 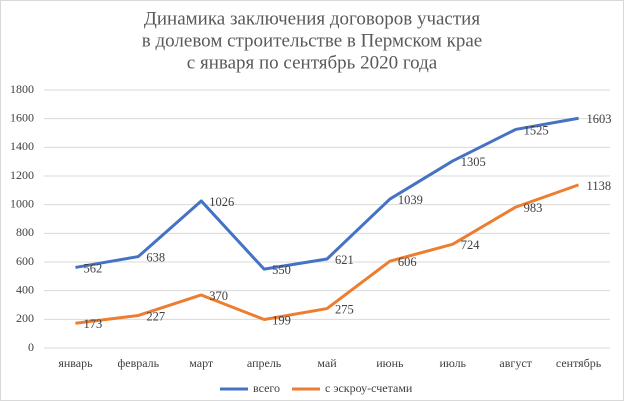 What do you see at coordinates (138, 363) in the screenshot?
I see `x-tick-label: февраль` at bounding box center [138, 363].